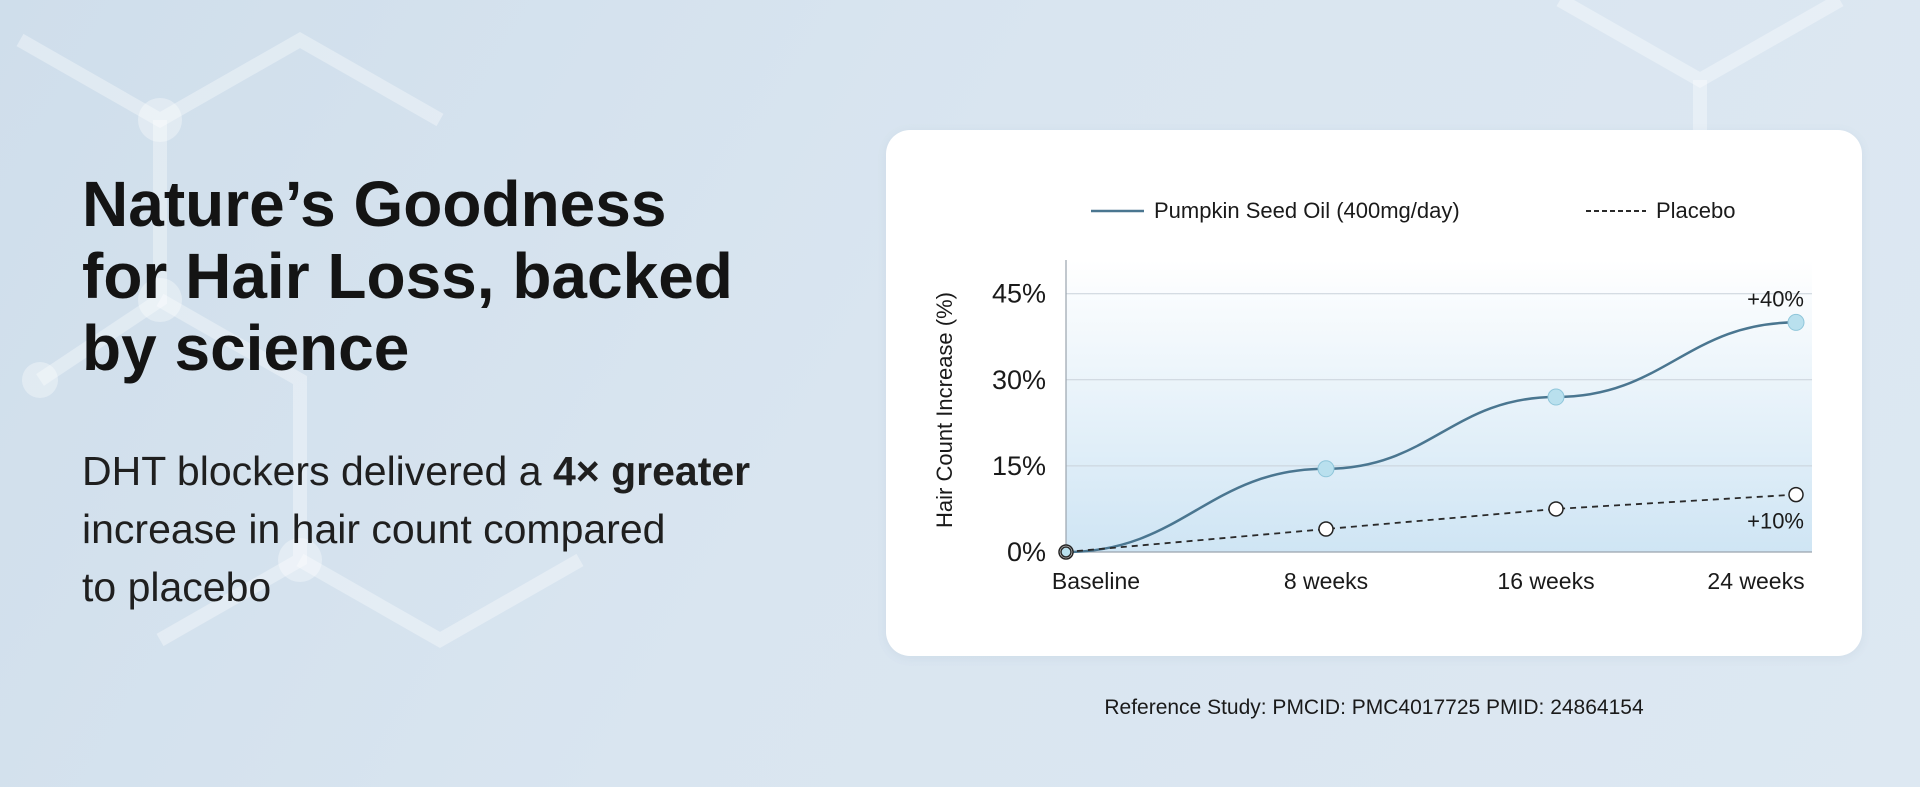 This screenshot has width=1920, height=787. What do you see at coordinates (1545, 581) in the screenshot?
I see `x-tick-label: 16 weeks` at bounding box center [1545, 581].